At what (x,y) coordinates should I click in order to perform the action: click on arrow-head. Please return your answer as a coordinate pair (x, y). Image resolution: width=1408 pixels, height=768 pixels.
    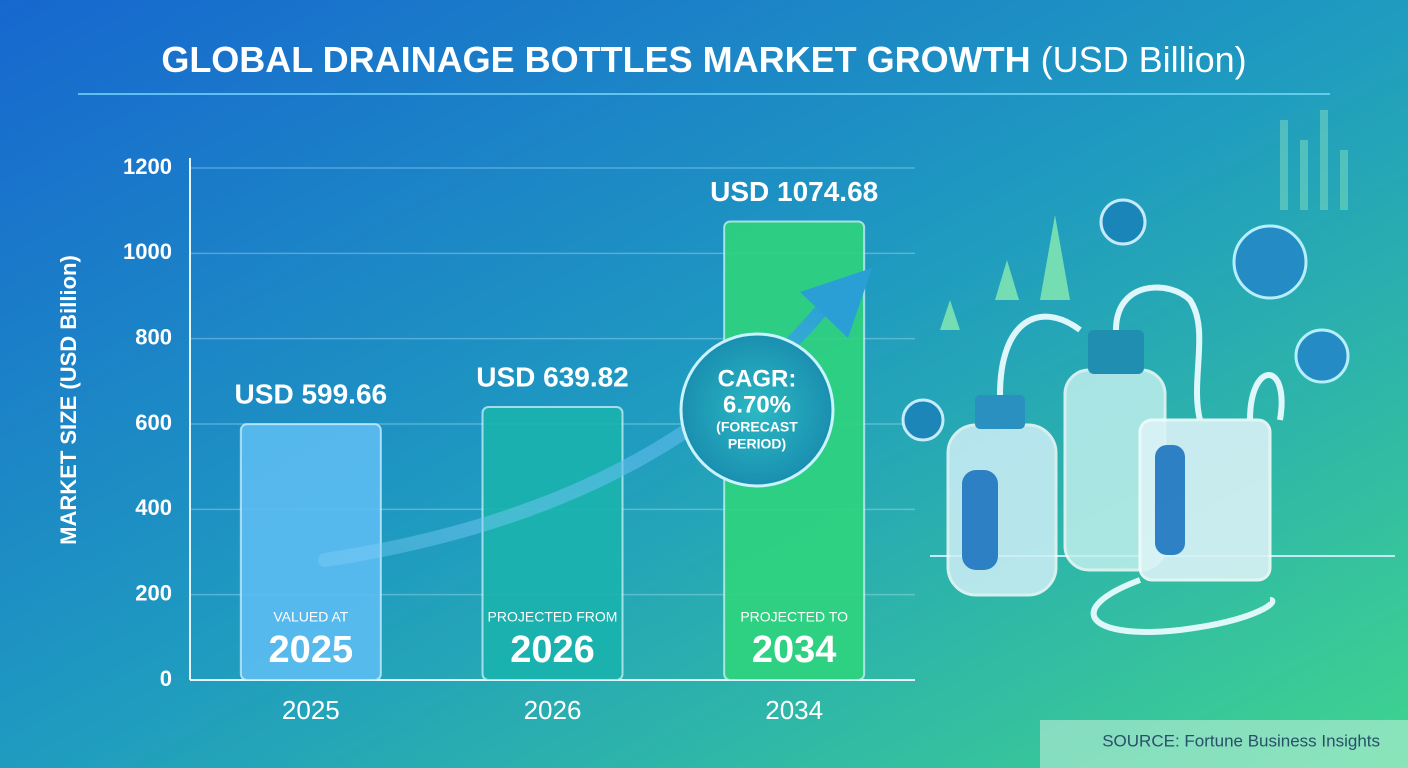
    Looking at the image, I should click on (836, 303).